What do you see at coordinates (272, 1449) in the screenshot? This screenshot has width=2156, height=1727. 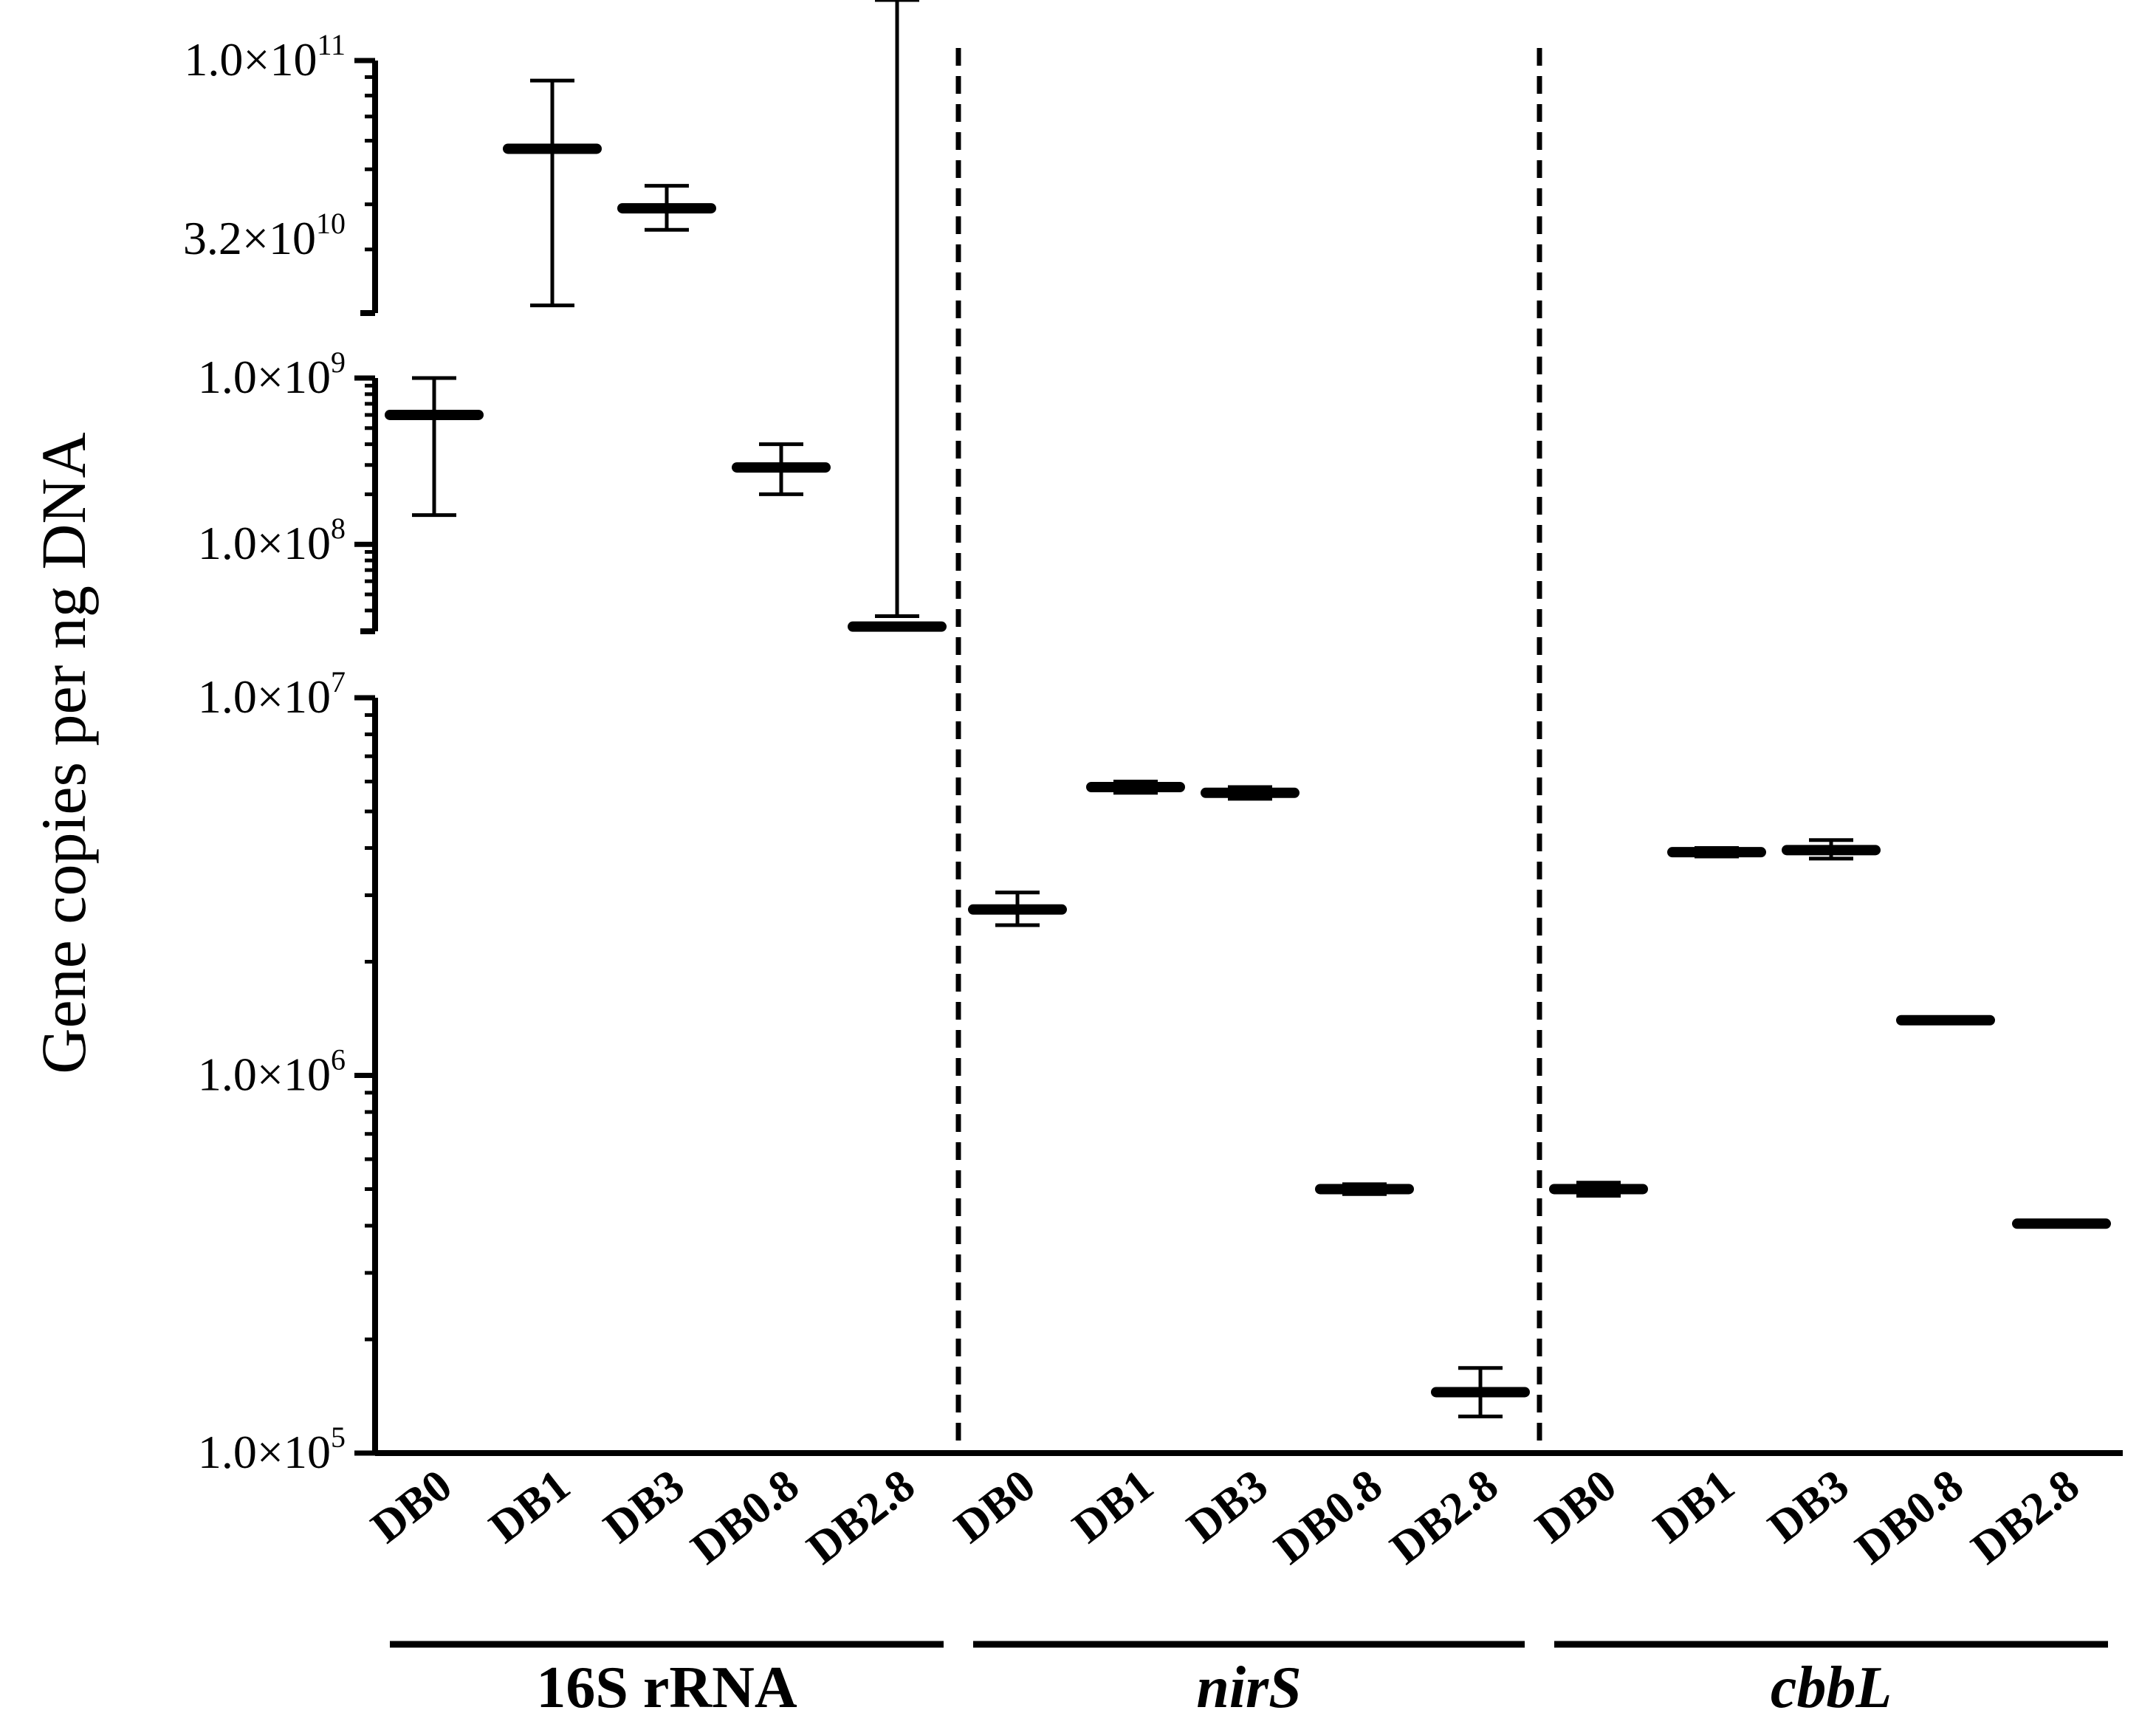 I see `y-tick-label: 1.0×10⁵` at bounding box center [272, 1449].